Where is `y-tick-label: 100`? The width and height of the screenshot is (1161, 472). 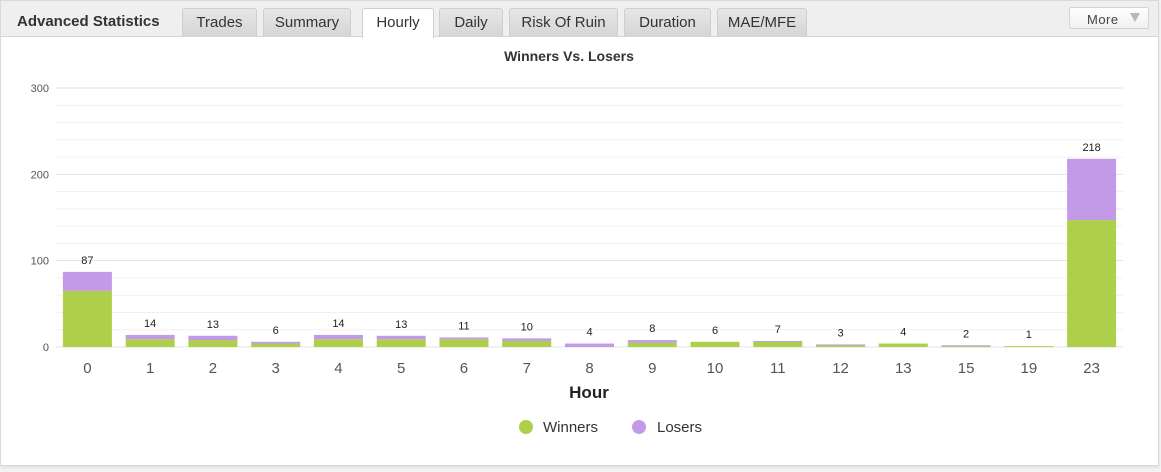
y-tick-label: 100 is located at coordinates (40, 262).